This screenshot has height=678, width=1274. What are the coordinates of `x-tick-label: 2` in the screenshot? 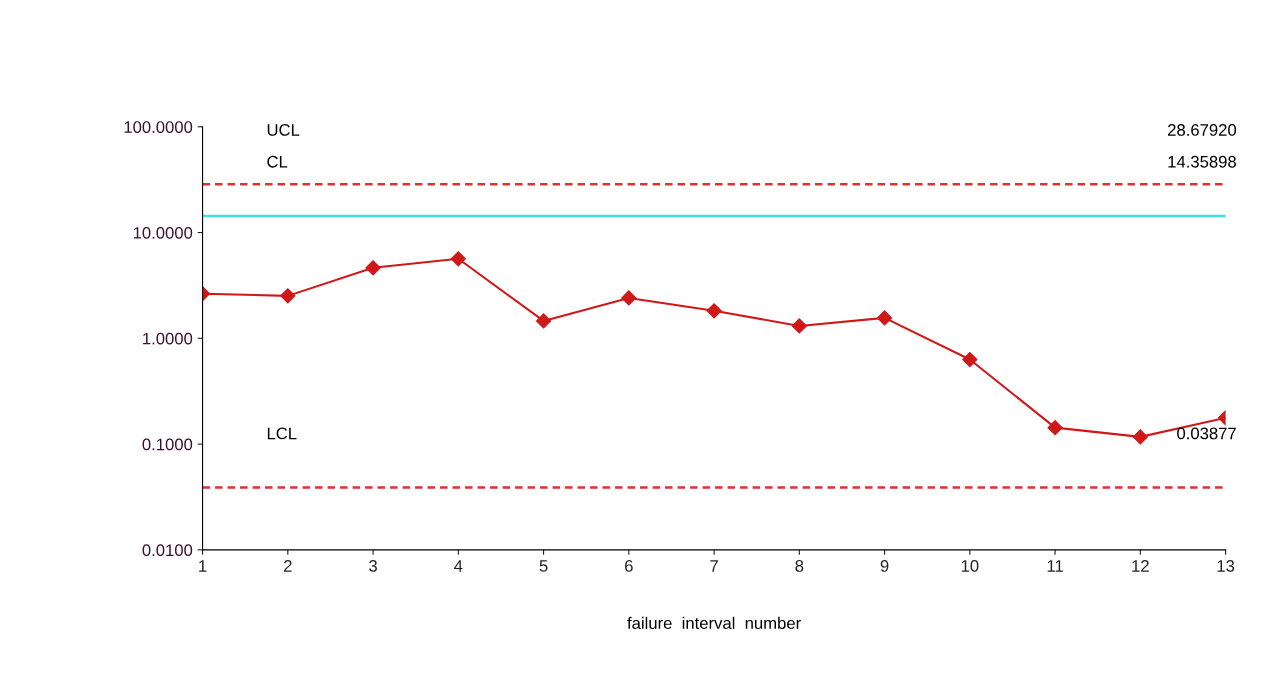 It's located at (288, 566).